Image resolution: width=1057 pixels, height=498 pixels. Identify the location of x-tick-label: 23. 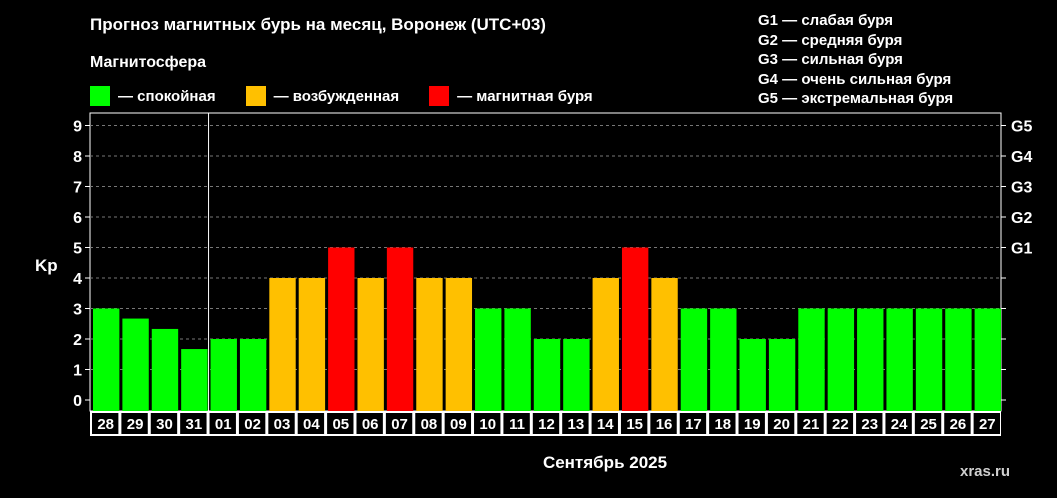
(869, 424).